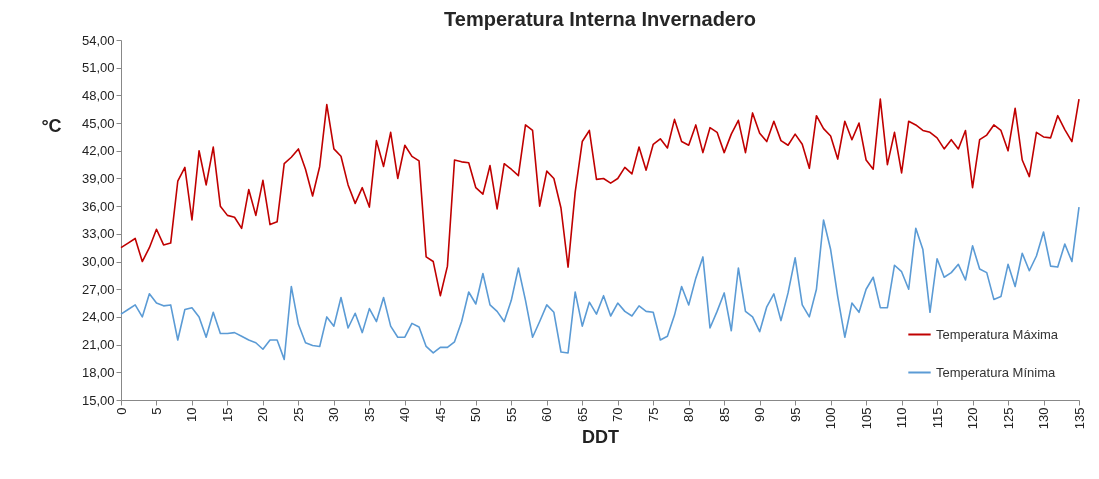  What do you see at coordinates (689, 414) in the screenshot?
I see `x-tick-label: 80` at bounding box center [689, 414].